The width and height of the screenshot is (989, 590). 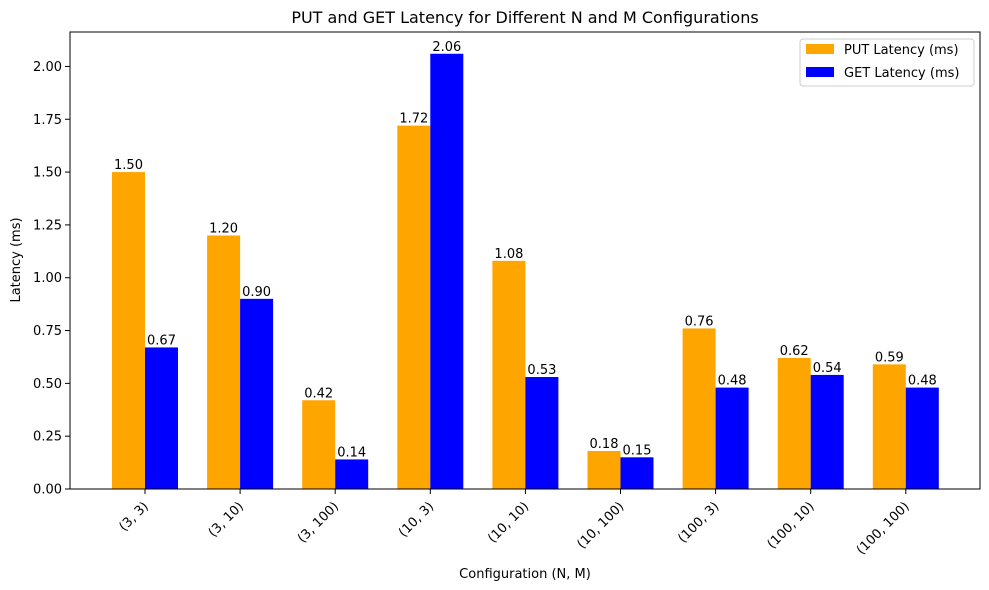 What do you see at coordinates (223, 228) in the screenshot?
I see `data-label-put: 1.20` at bounding box center [223, 228].